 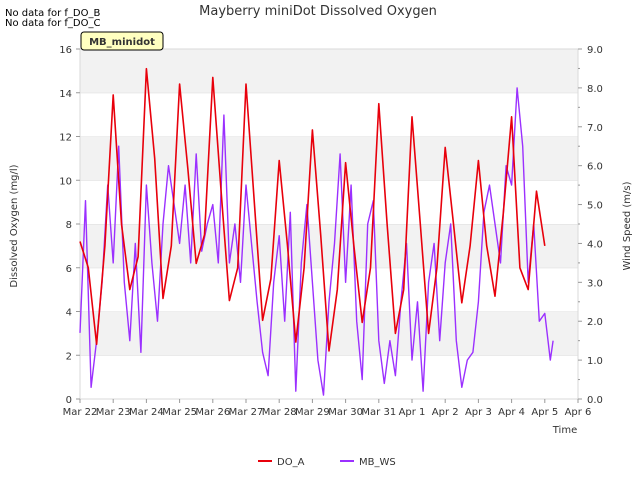 I want to click on station-badge-box, so click(x=122, y=41).